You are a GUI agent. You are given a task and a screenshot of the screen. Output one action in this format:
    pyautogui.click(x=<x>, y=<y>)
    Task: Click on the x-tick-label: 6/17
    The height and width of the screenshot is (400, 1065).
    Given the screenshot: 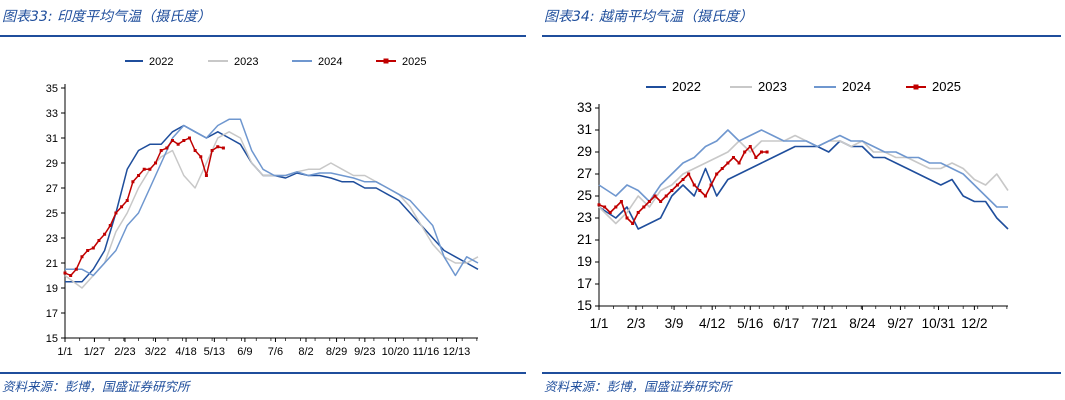 What is the action you would take?
    pyautogui.click(x=786, y=323)
    